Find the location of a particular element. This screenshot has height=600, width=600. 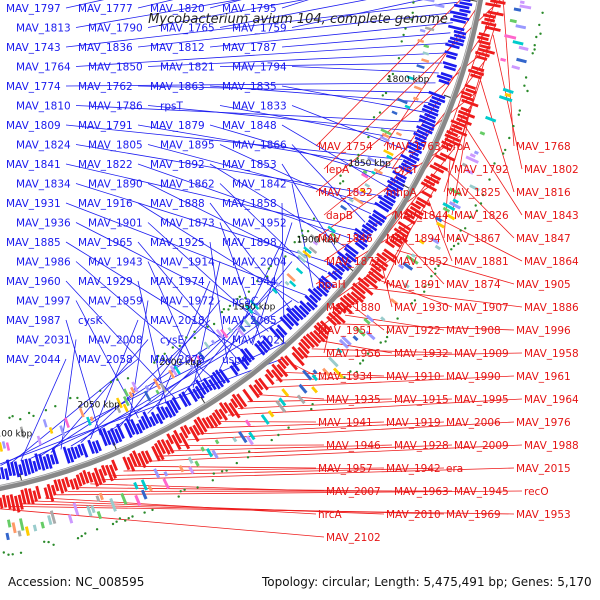

forward-gene-label: MAV_1858 is located at coordinates (249, 204).